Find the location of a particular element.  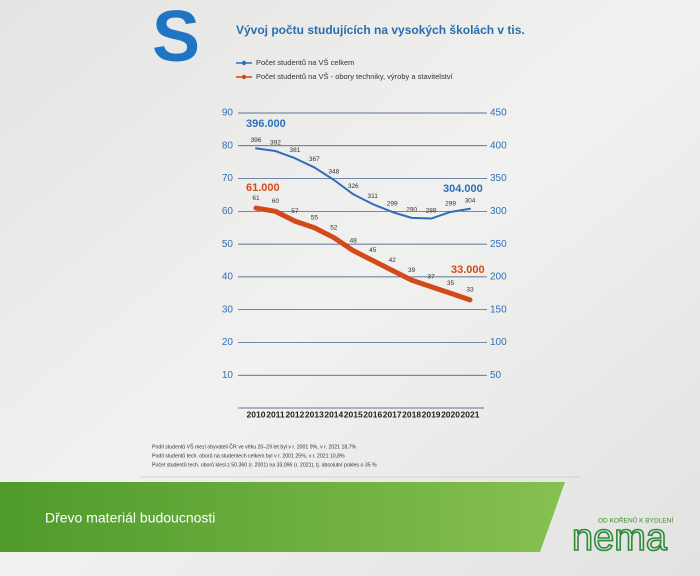

data-label: 304 is located at coordinates (470, 200).